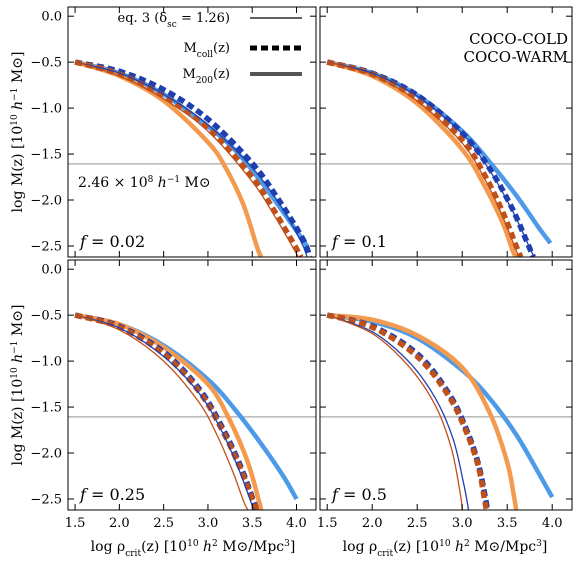 The height and width of the screenshot is (562, 582). I want to click on y-axis-label-top: log M(z) [1010 h−1 M⊙], so click(18, 132).